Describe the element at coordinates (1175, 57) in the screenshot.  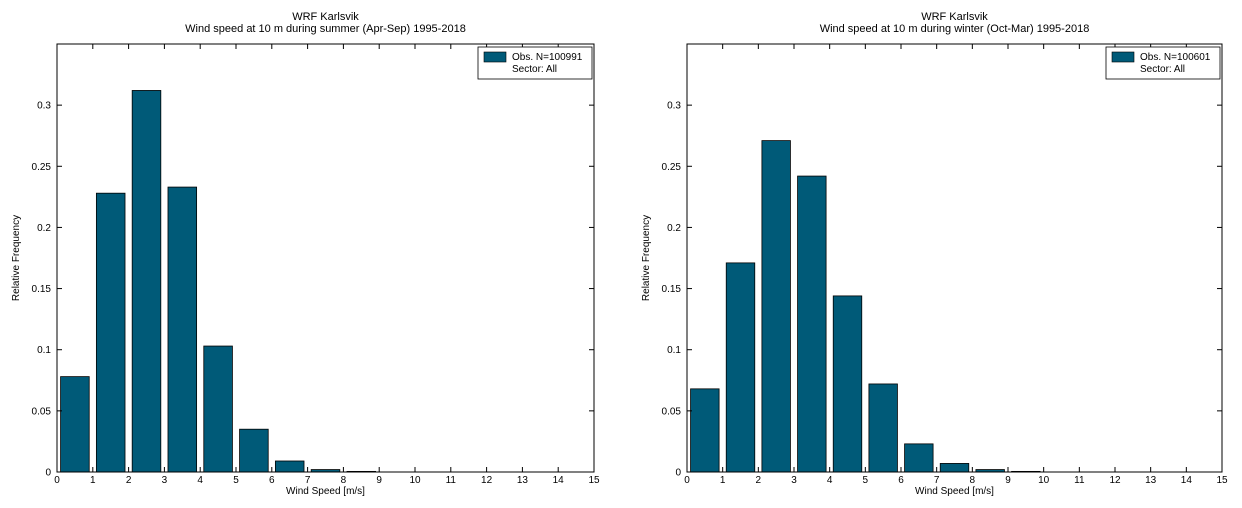
I see `legend-entry: Obs. N=100601` at that location.